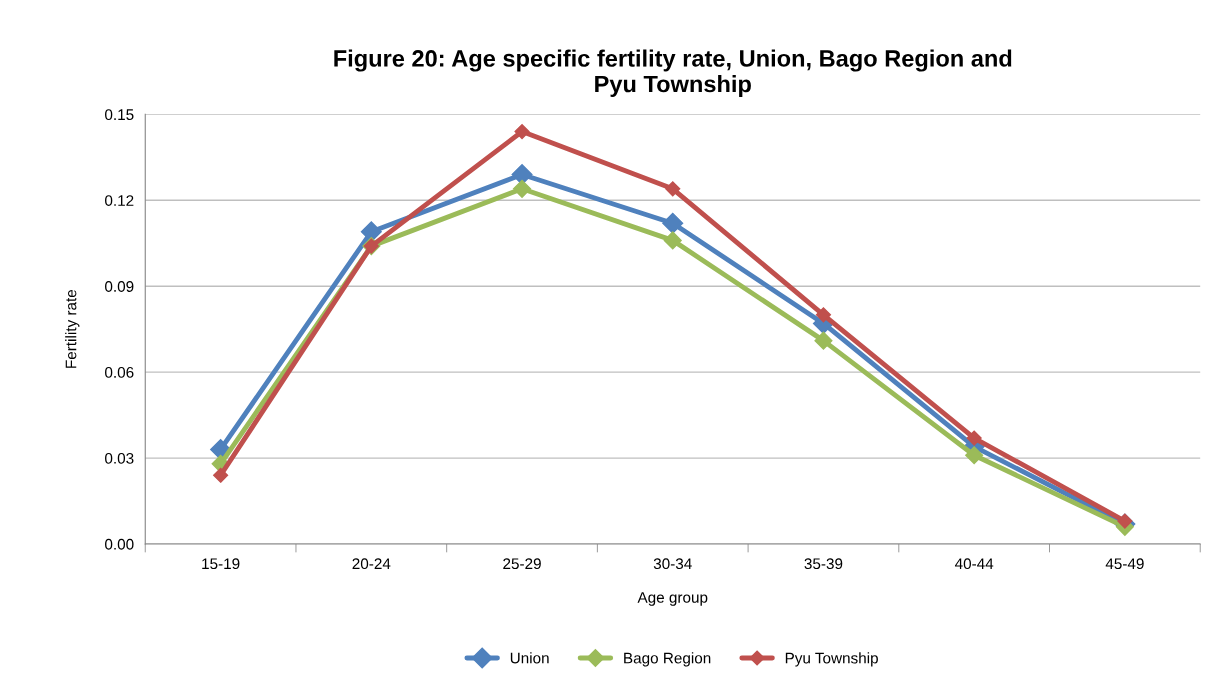  I want to click on x-tick-label: 20-24, so click(371, 564).